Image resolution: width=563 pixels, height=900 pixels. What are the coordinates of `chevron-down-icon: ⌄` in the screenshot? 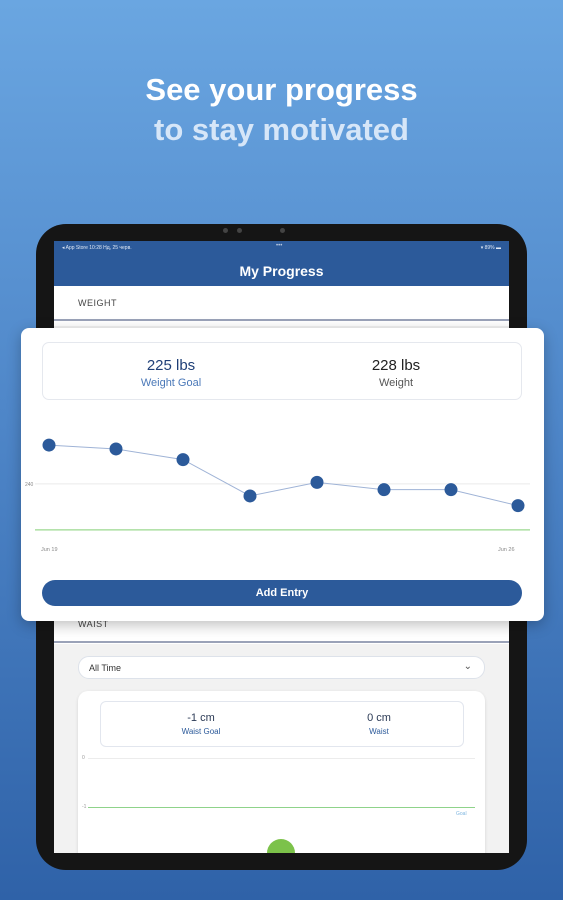 It's located at (467, 666).